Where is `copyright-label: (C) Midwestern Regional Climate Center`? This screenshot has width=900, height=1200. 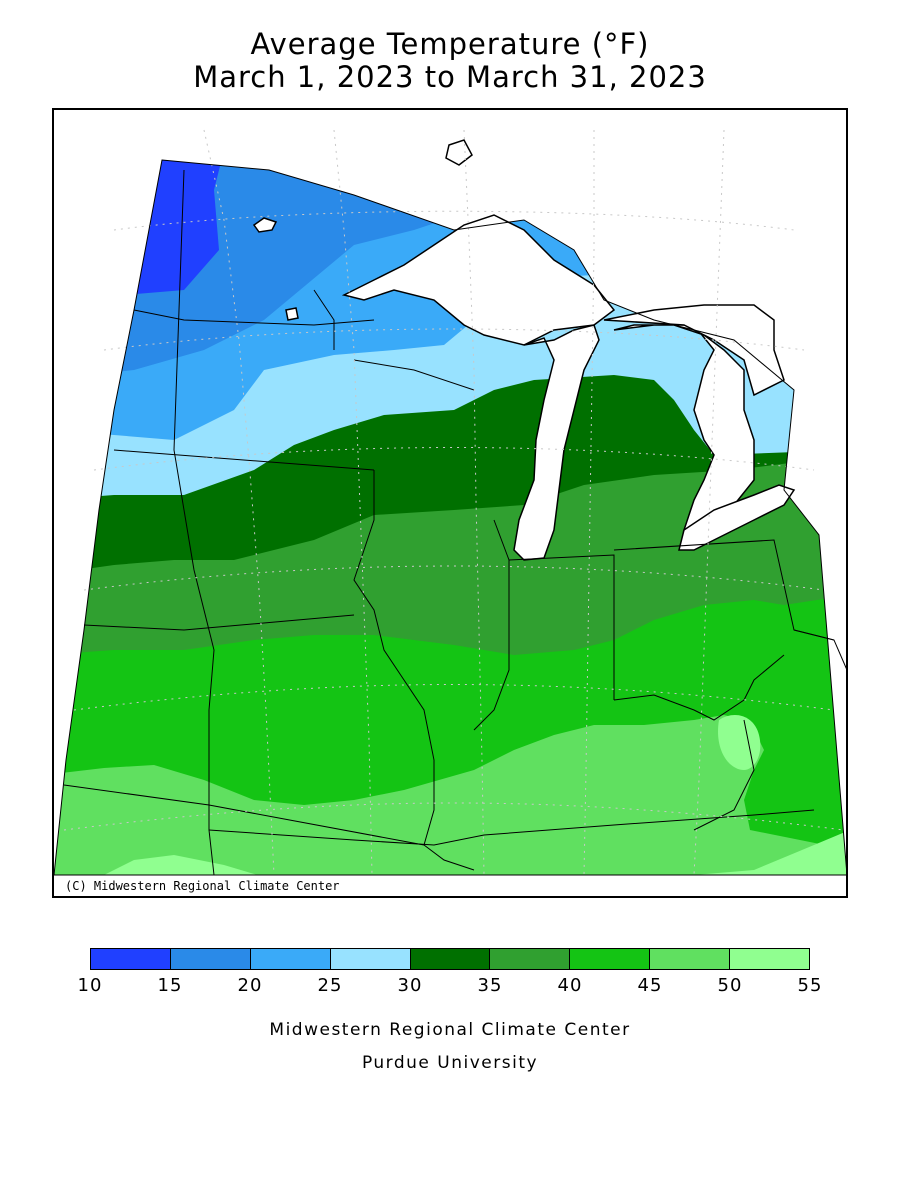
copyright-label: (C) Midwestern Regional Climate Center is located at coordinates (202, 886).